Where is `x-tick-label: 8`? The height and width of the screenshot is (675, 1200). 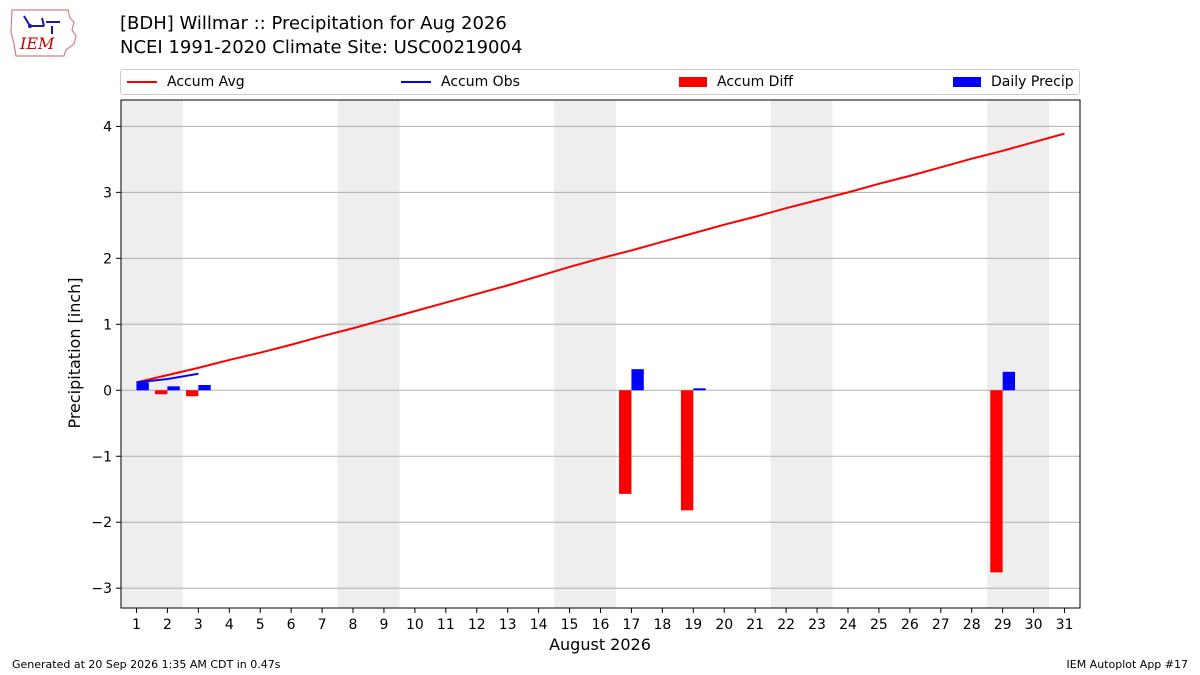 x-tick-label: 8 is located at coordinates (353, 625).